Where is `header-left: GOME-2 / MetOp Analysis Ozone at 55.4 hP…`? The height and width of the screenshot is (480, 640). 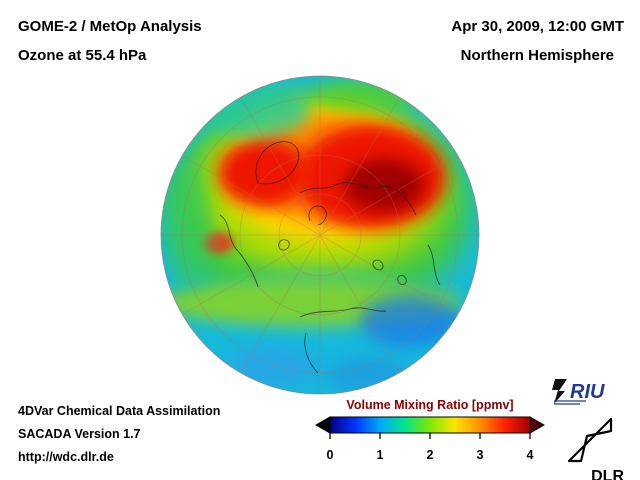
header-left: GOME-2 / MetOp Analysis Ozone at 55.4 hP… is located at coordinates (110, 41).